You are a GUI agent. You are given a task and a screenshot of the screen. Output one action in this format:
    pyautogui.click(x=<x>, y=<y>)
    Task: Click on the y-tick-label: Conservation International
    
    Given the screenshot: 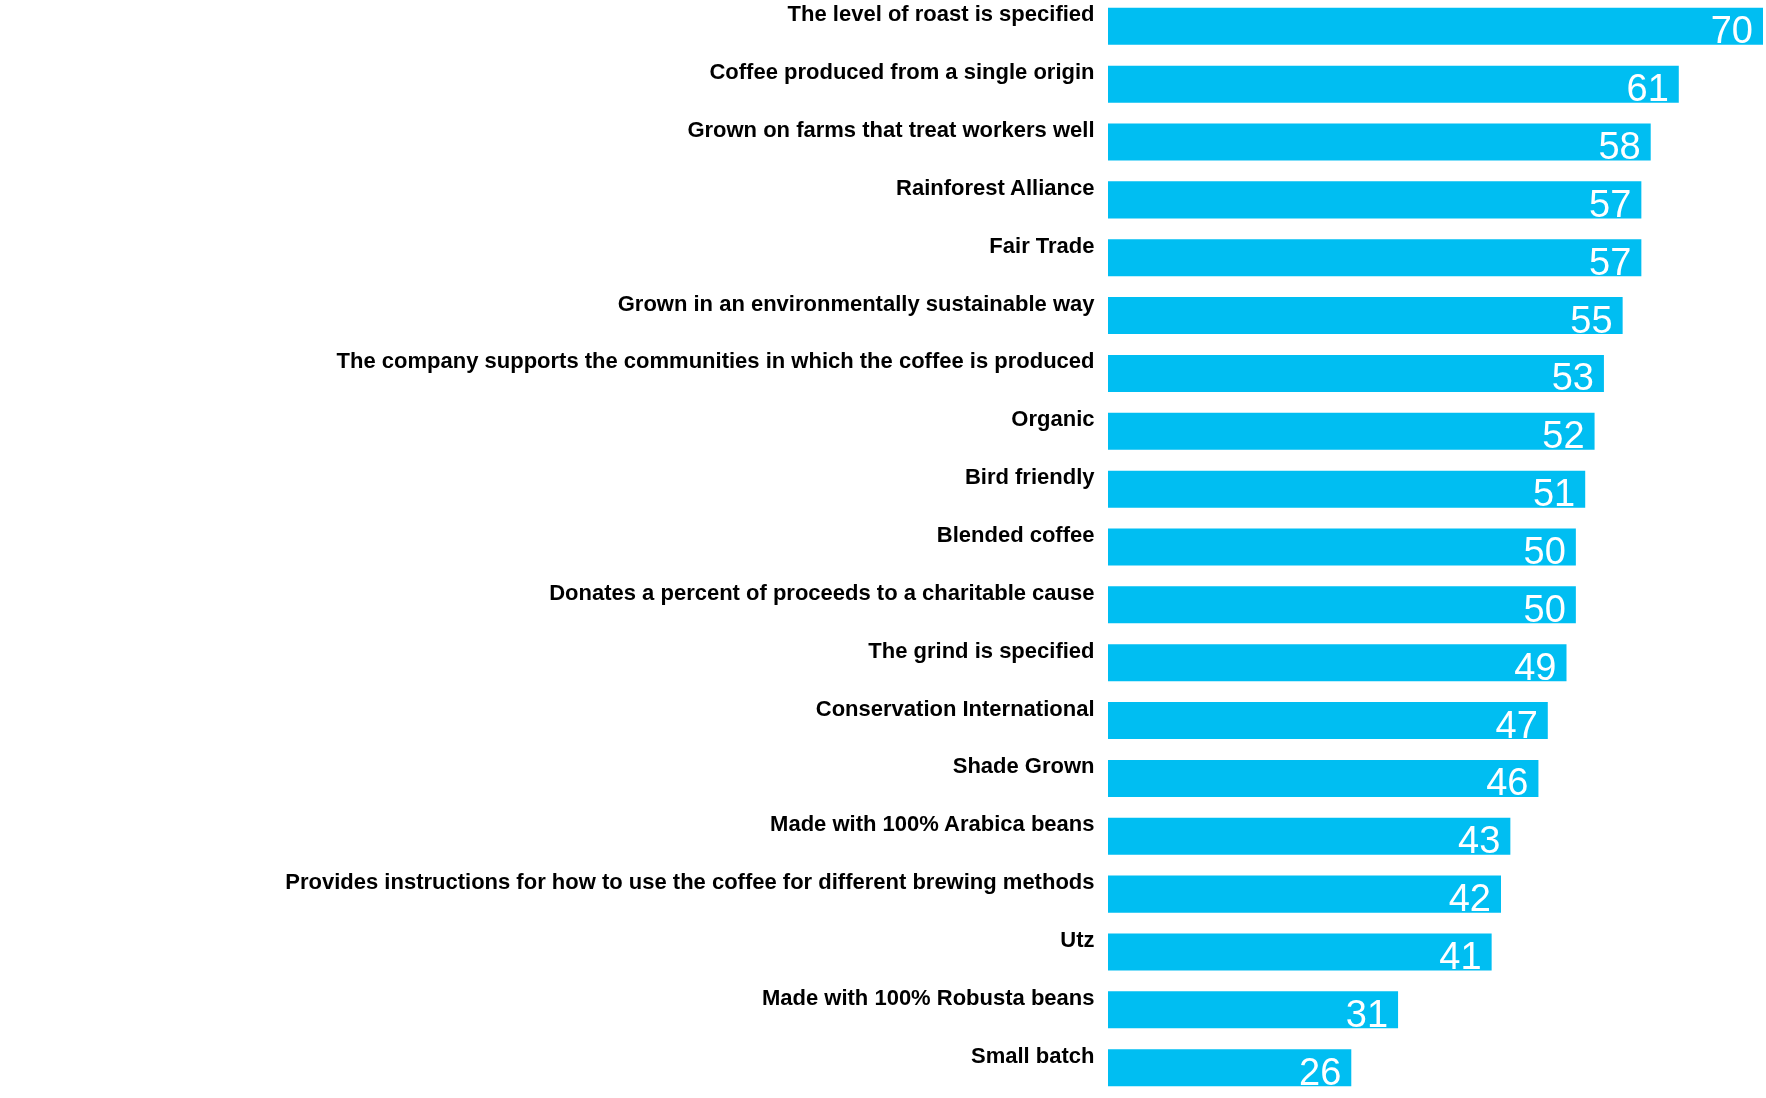 What is the action you would take?
    pyautogui.click(x=955, y=708)
    